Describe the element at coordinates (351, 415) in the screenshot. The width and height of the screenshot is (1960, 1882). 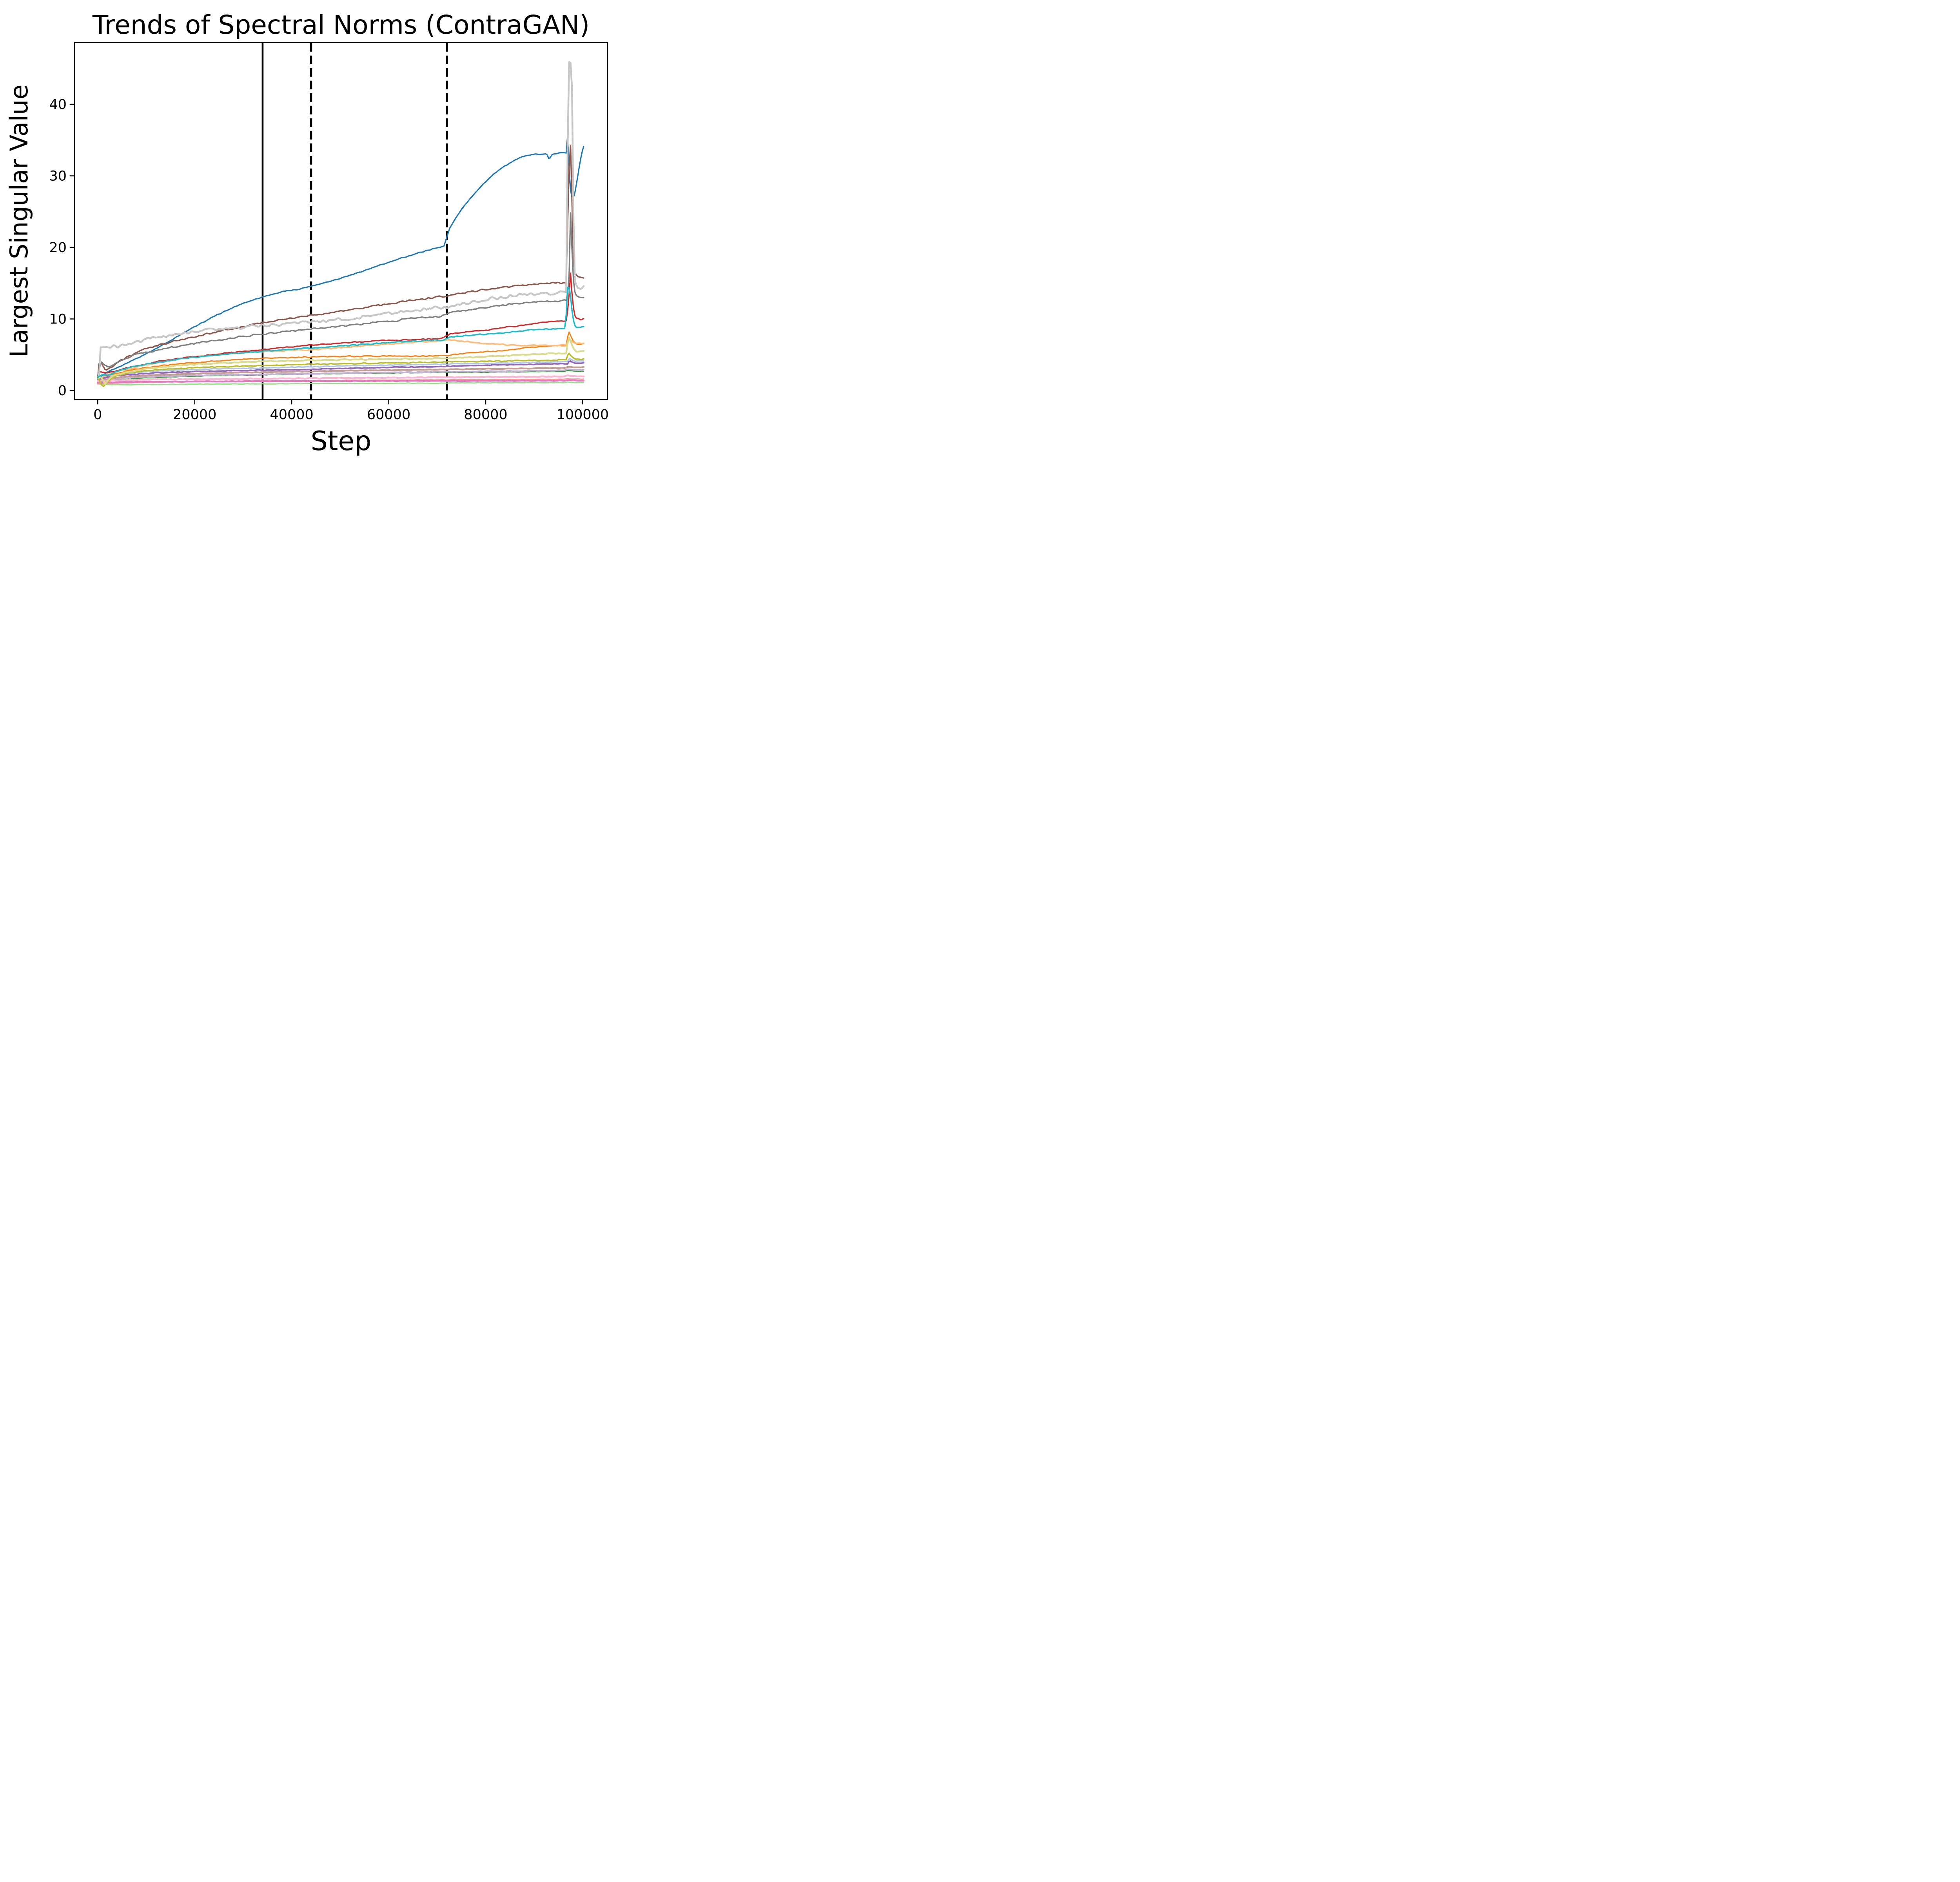
I see `x-axis-tick-labels: 0 20000 40000 60000 80000 100000` at that location.